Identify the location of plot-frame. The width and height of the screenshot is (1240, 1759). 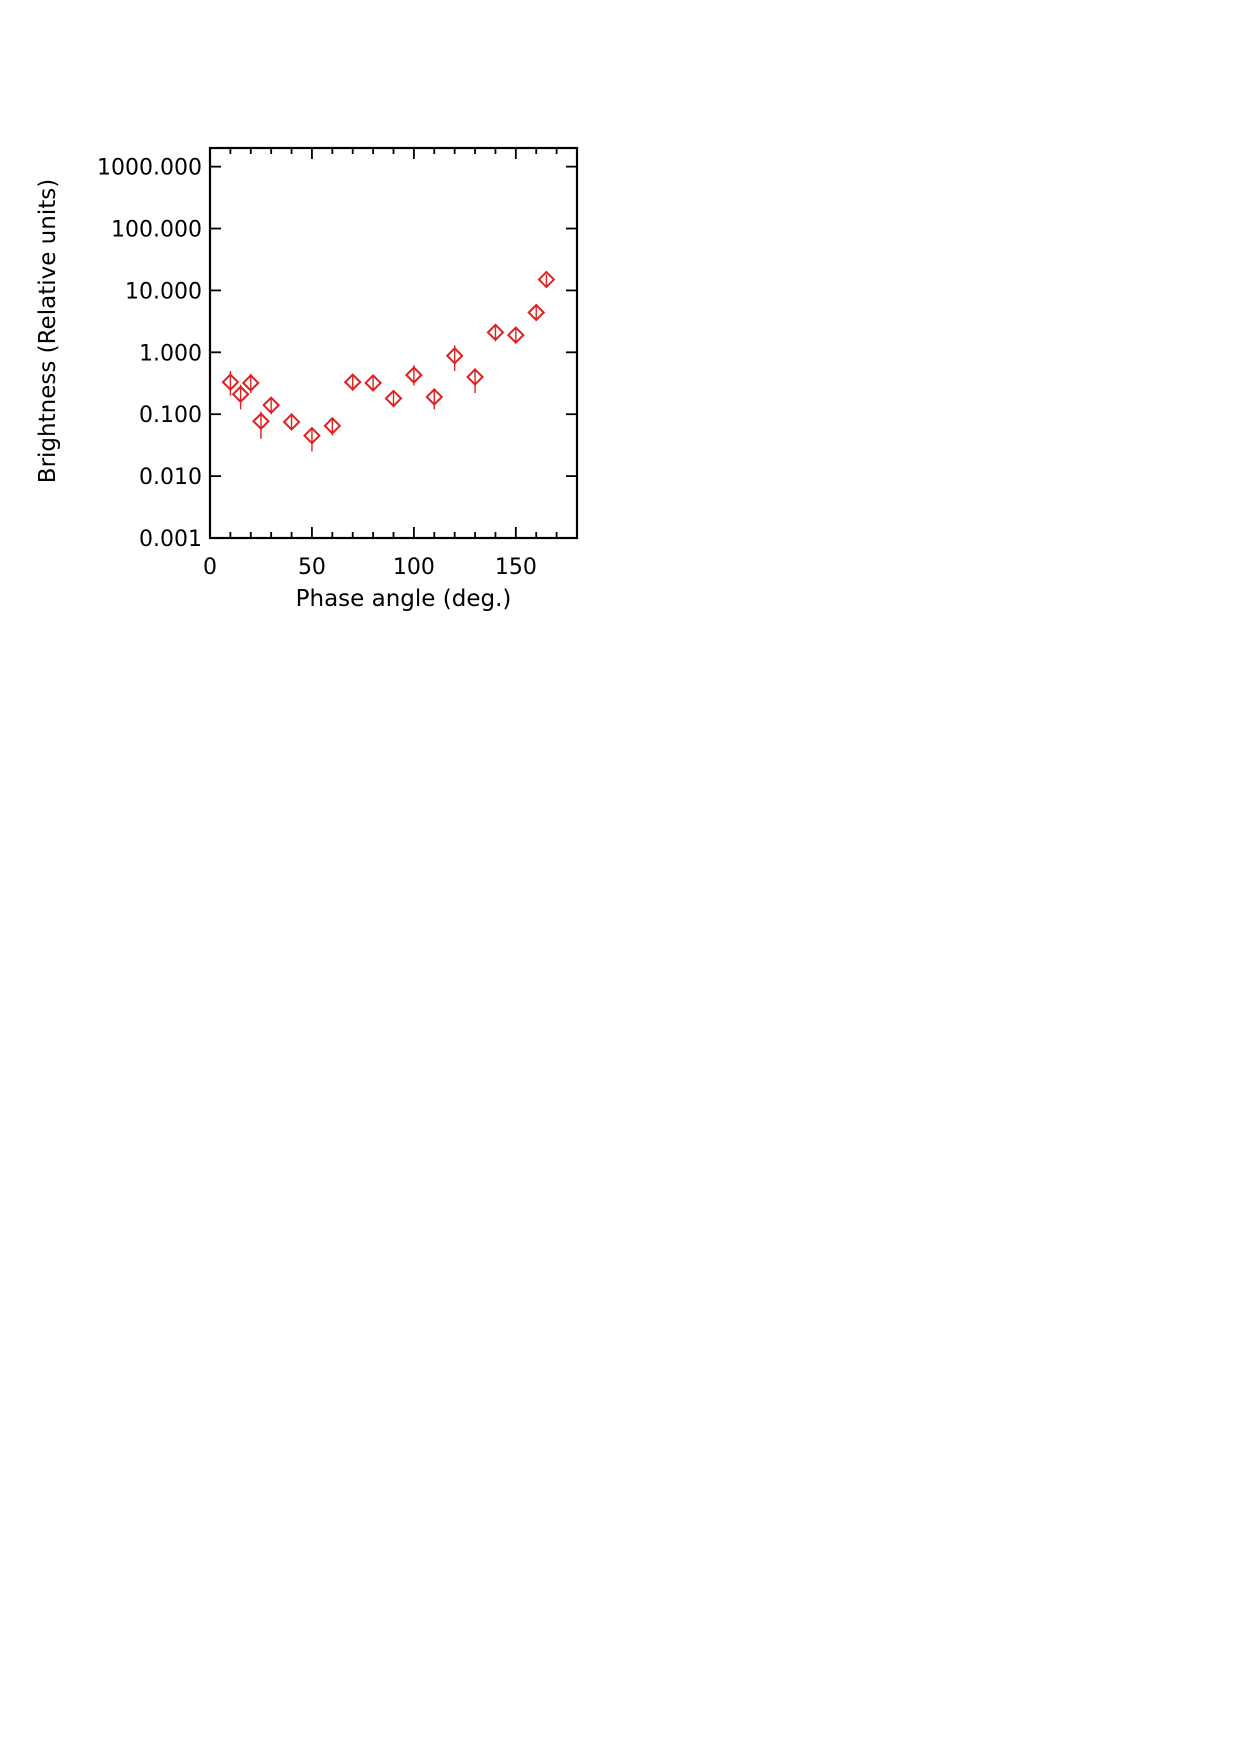
(393, 343).